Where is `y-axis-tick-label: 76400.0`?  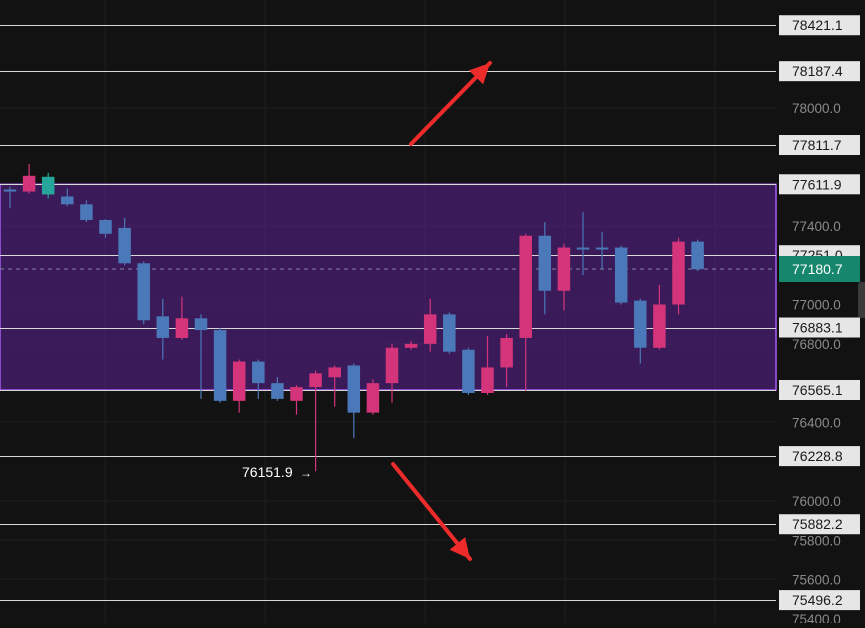
y-axis-tick-label: 76400.0 is located at coordinates (816, 422).